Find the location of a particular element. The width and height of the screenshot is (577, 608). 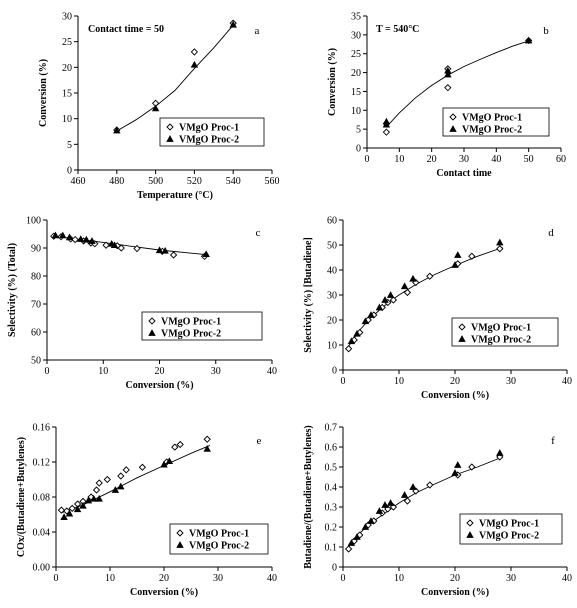

x-tick-label: 480 is located at coordinates (116, 181).